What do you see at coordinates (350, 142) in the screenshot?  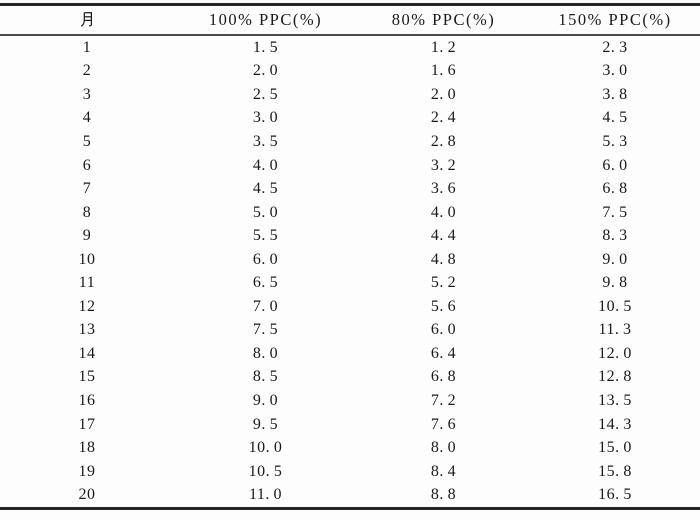 I see `table-row: 5 3. 5 2. 8 5. 3` at bounding box center [350, 142].